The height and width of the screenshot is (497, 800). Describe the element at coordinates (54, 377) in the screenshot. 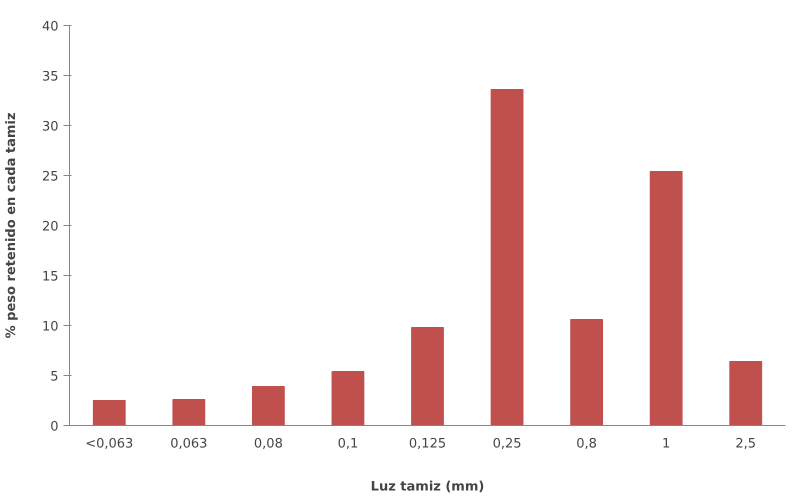

I see `y-tick-label: 5` at that location.